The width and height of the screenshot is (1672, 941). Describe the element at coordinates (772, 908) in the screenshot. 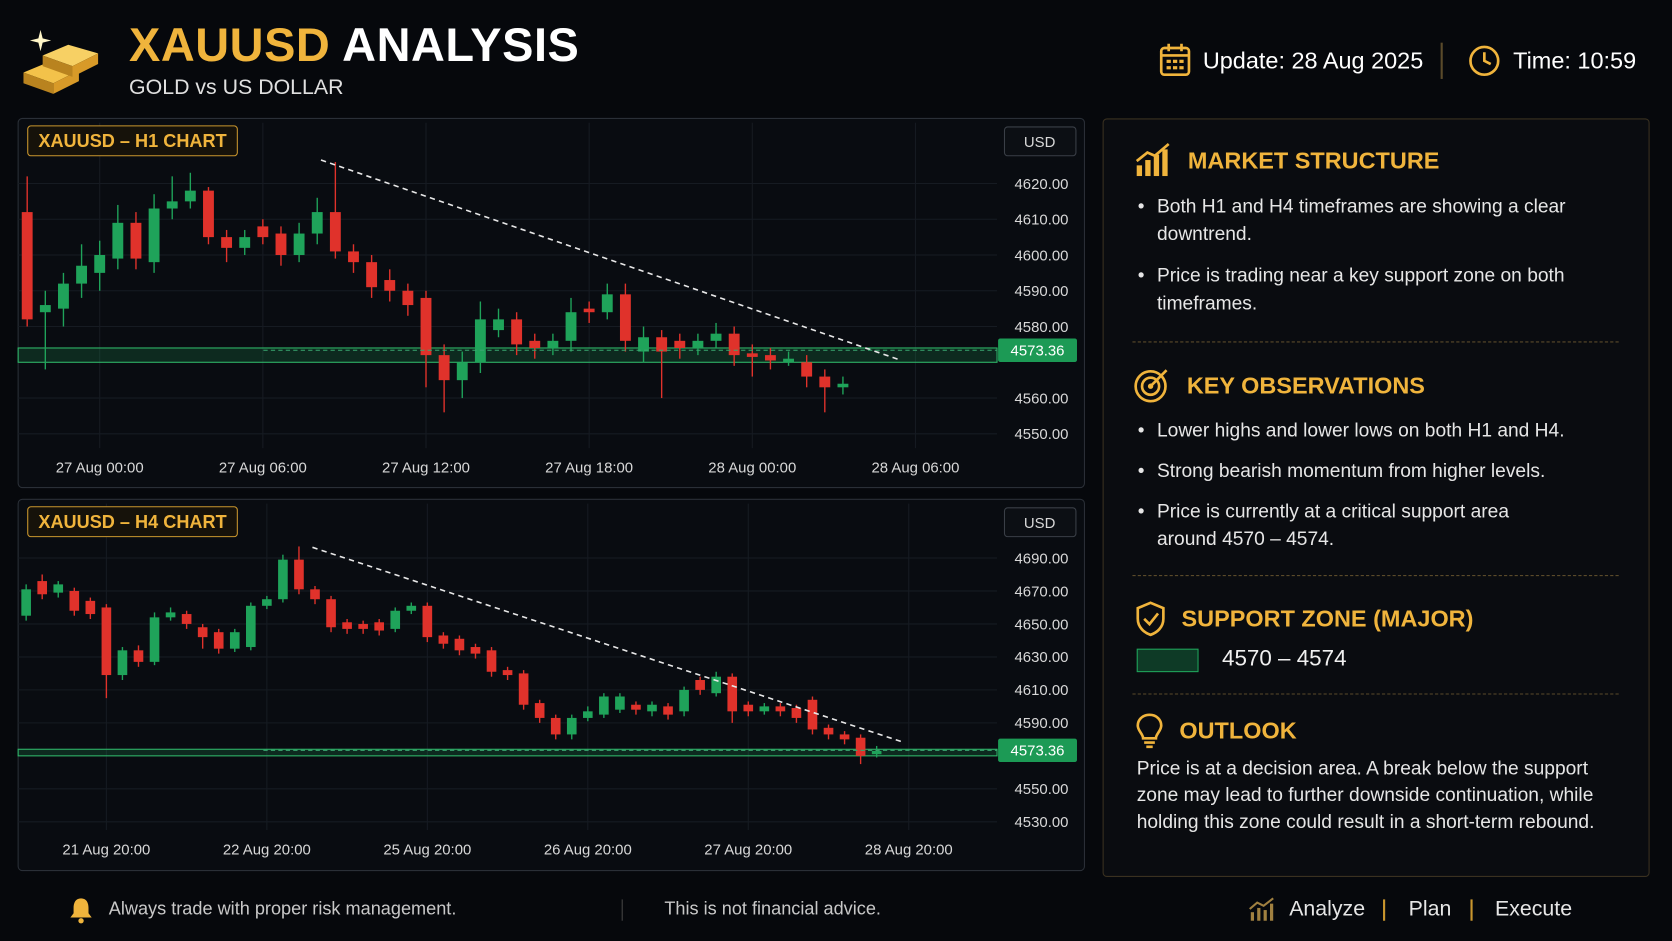

I see `footer-advice: This is not financial advice.` at that location.